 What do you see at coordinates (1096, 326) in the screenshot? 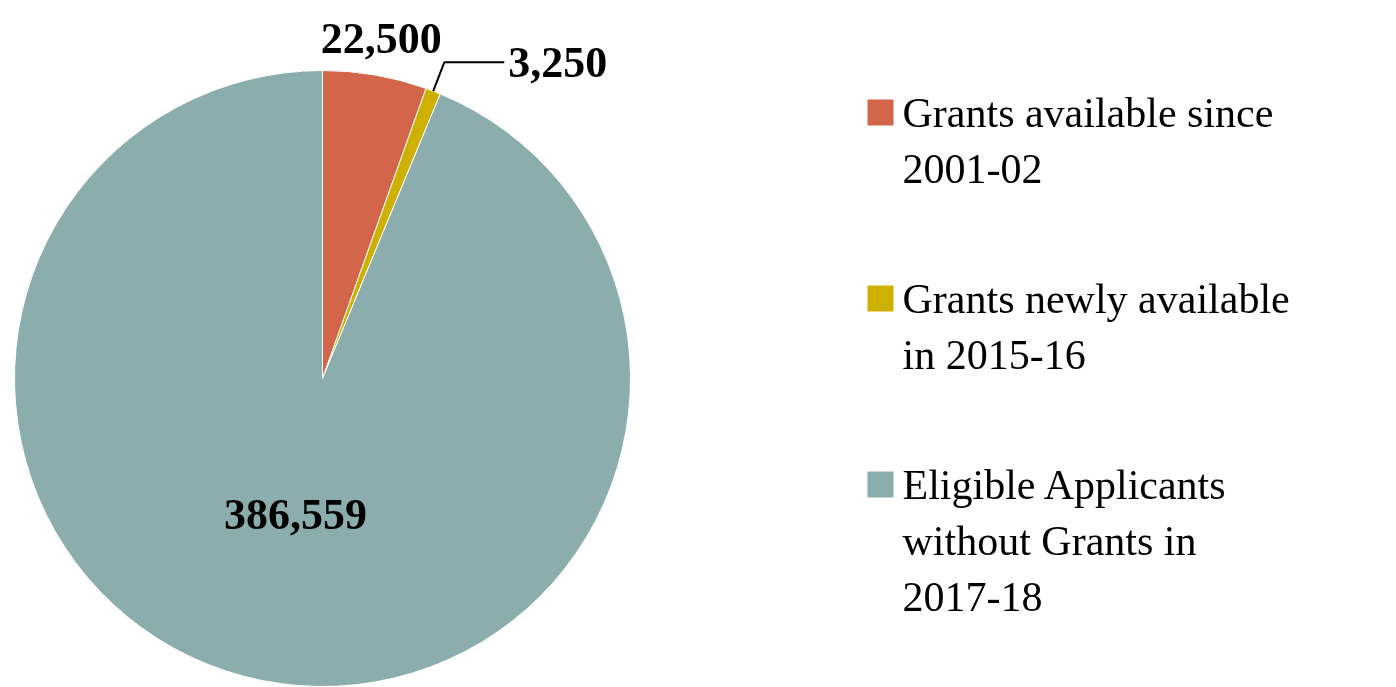
I see `legend-label: Grants newly available in 2015-16` at bounding box center [1096, 326].